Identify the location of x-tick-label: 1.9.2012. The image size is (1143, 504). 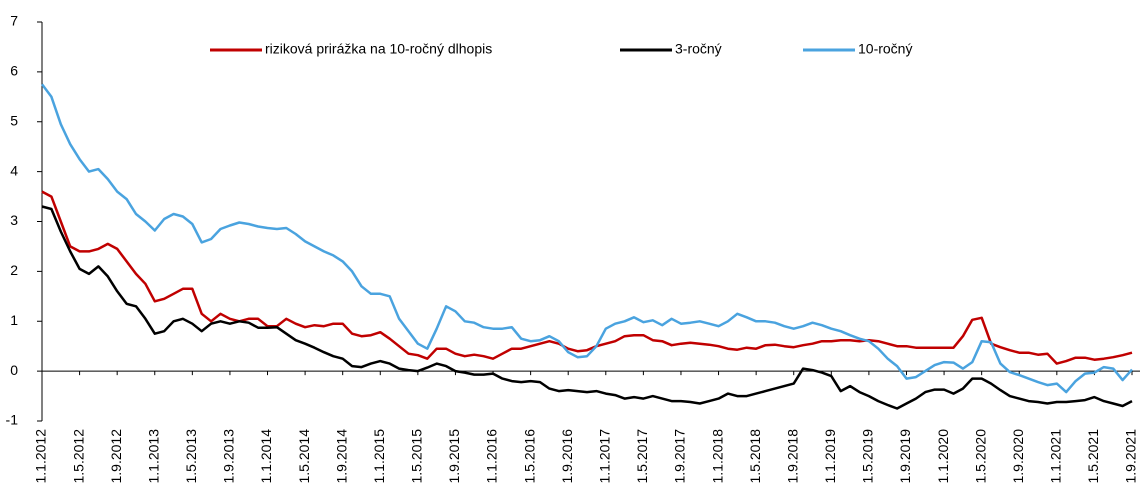
(116, 456).